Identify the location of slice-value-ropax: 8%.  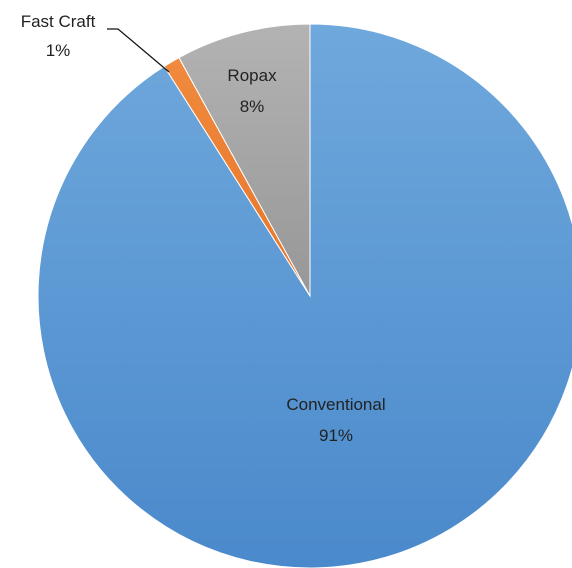
(252, 106).